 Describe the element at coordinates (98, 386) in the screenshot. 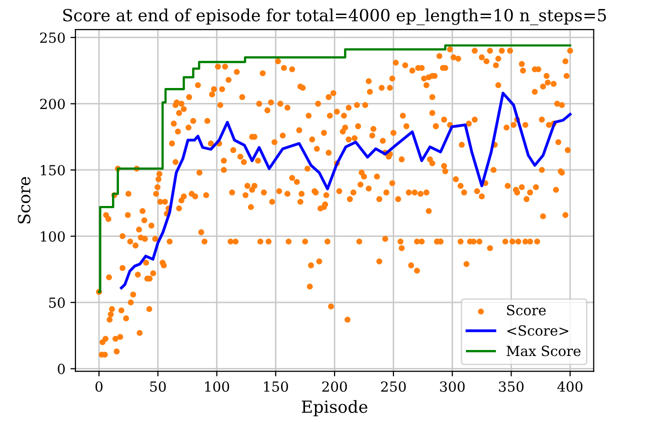

I see `x-tick-label: 0` at that location.